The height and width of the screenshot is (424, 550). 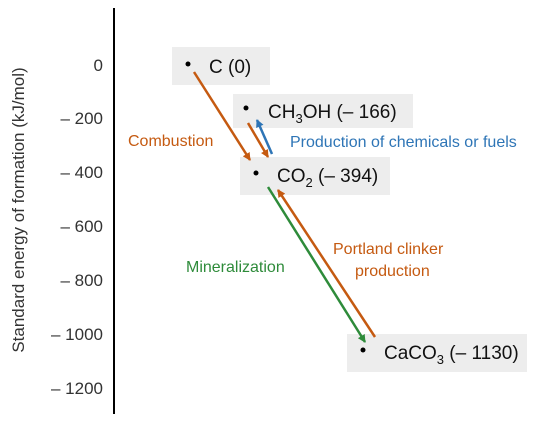 I want to click on formula-main: CH, so click(x=281, y=112).